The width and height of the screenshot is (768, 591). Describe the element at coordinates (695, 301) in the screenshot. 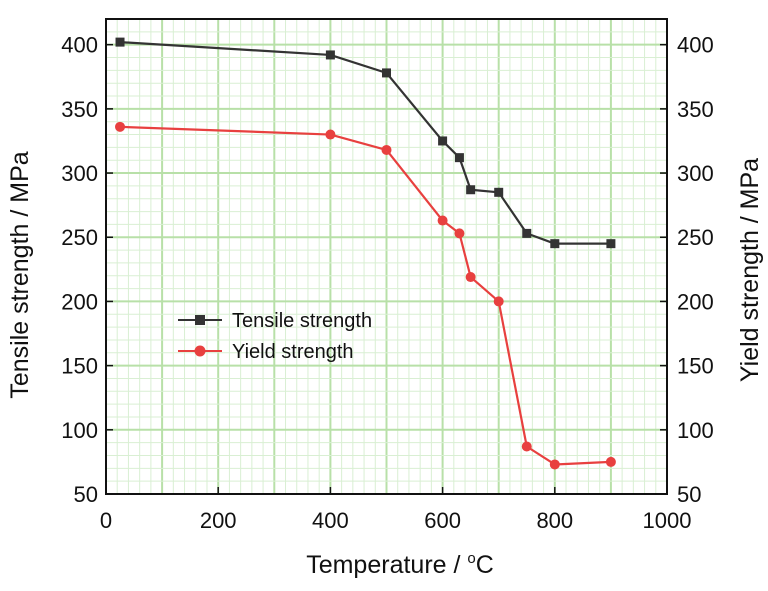

I see `y-tick-label-right: 200` at that location.